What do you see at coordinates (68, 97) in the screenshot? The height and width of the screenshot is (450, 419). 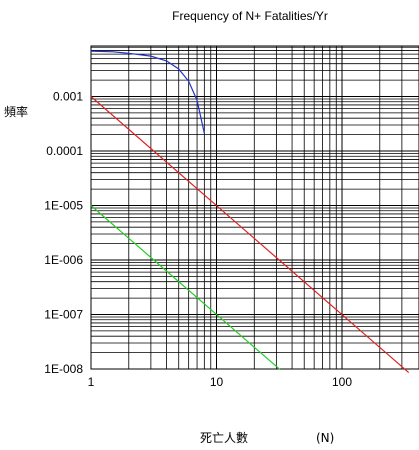 I see `y-tick-label: 0.001` at bounding box center [68, 97].